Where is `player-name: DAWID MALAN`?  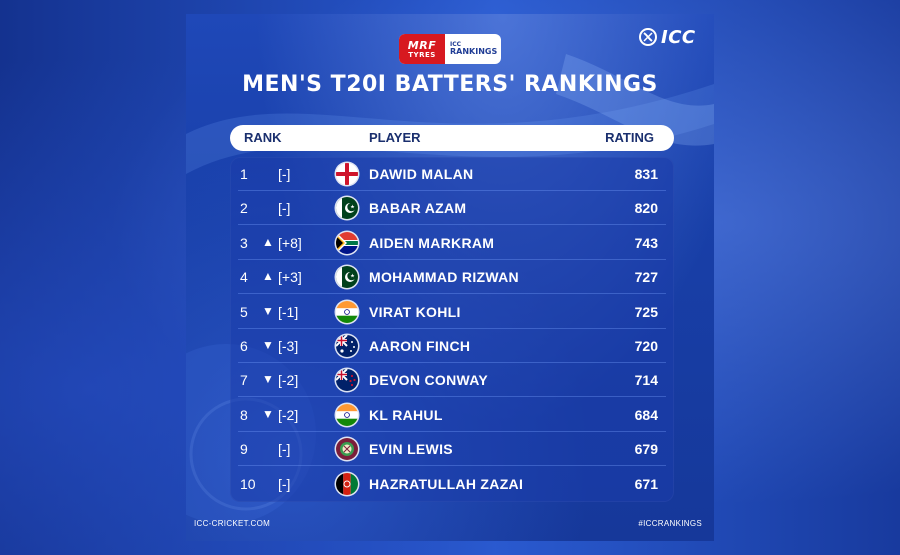
player-name: DAWID MALAN is located at coordinates (421, 174).